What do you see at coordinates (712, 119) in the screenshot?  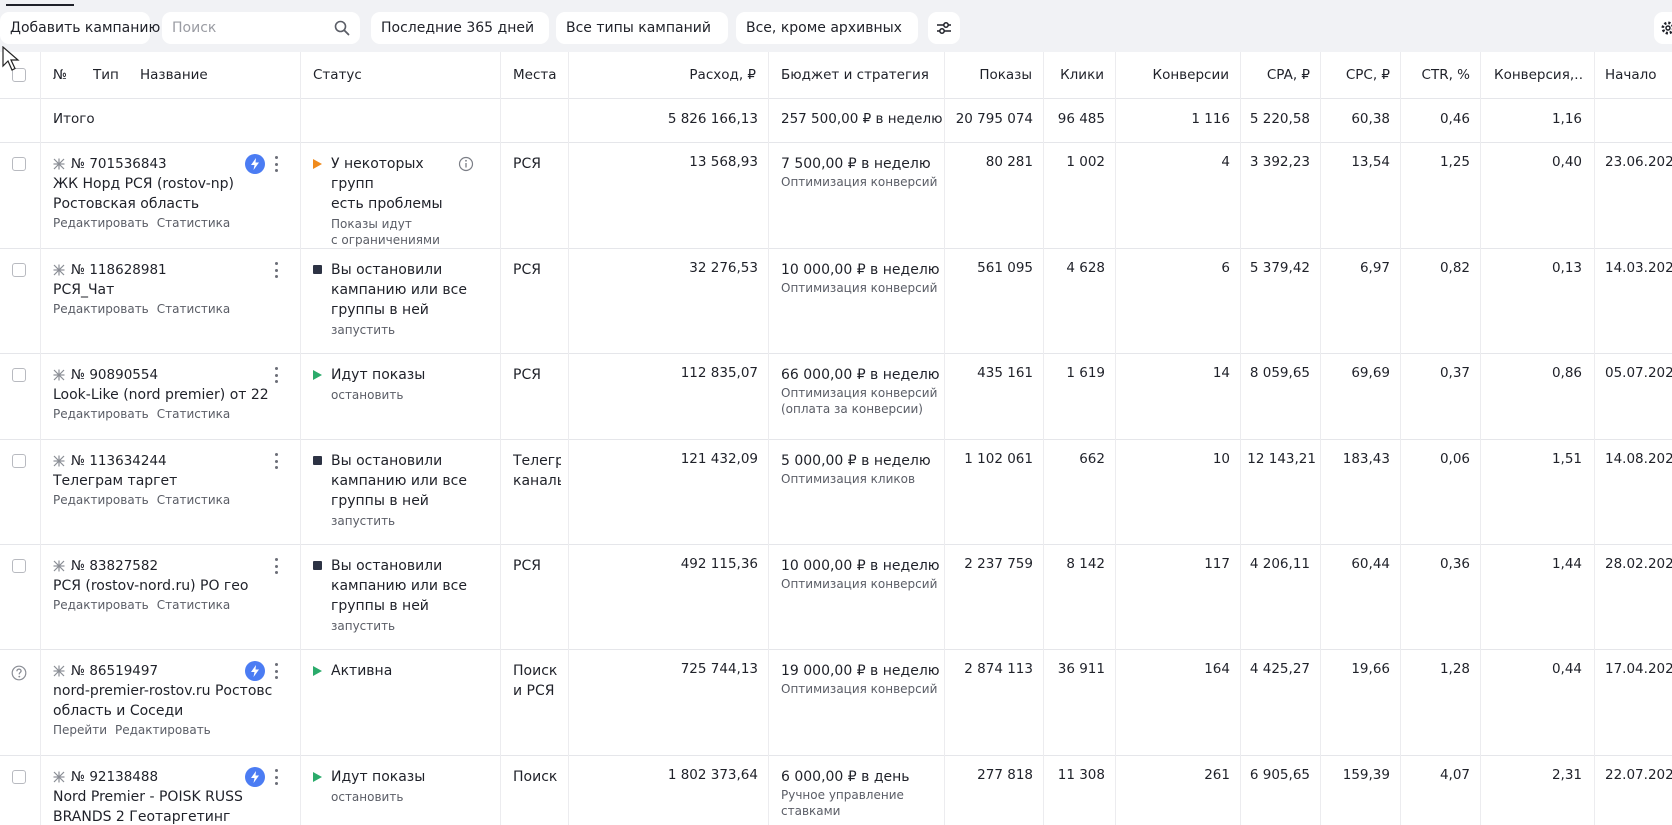 I see `totals-spend: 5 826 166,13` at bounding box center [712, 119].